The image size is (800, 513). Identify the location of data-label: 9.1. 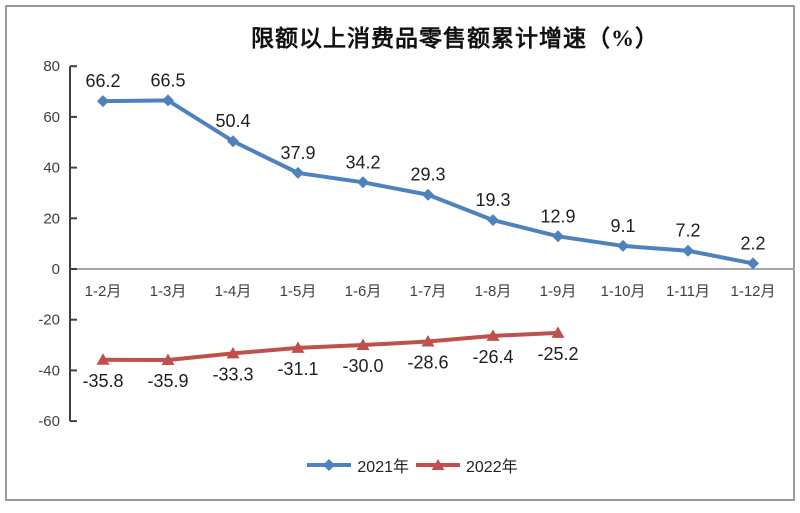
(622, 226).